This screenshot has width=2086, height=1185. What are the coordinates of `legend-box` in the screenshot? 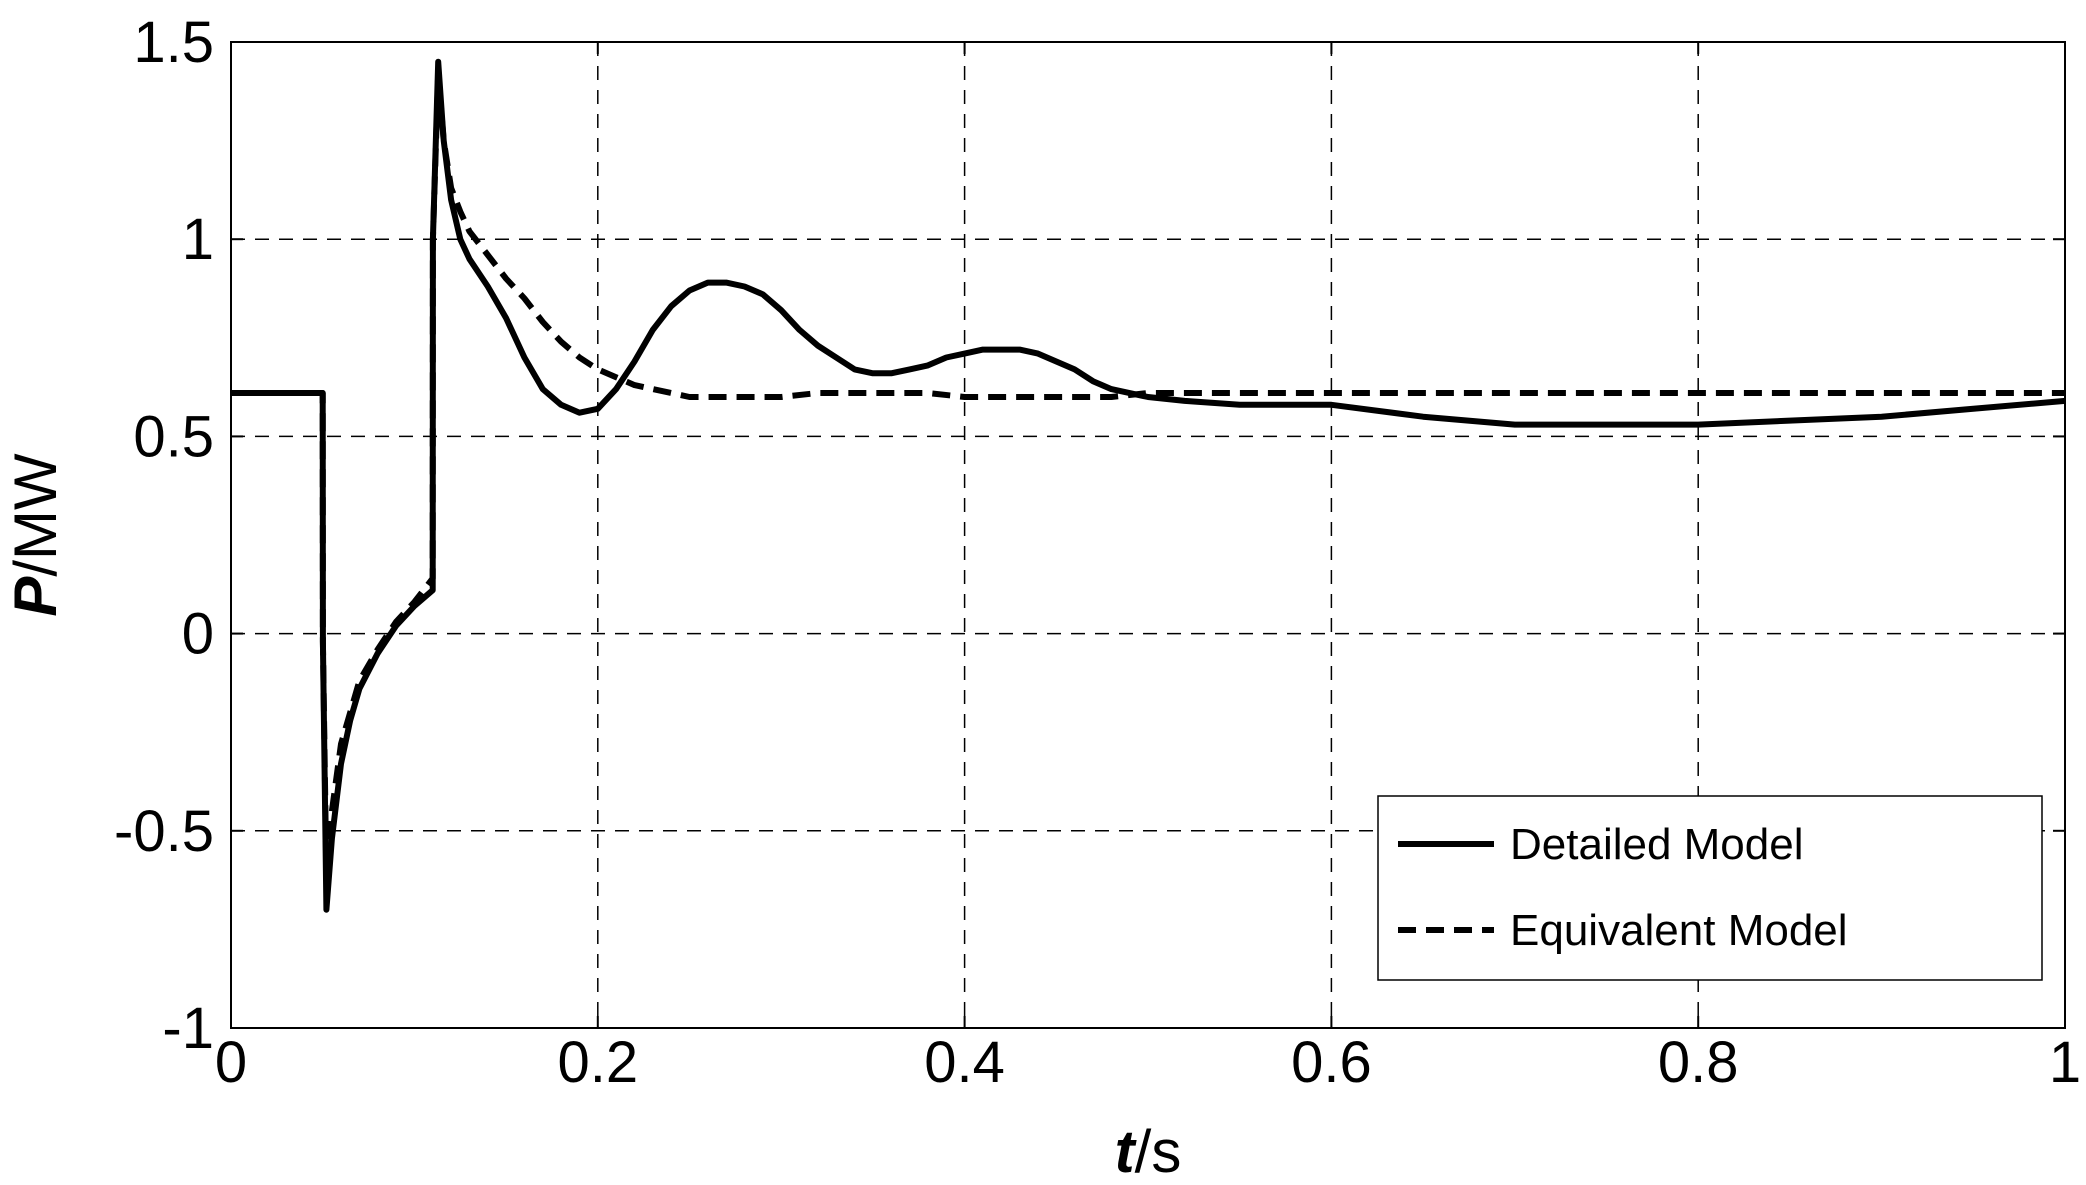 It's located at (1710, 888).